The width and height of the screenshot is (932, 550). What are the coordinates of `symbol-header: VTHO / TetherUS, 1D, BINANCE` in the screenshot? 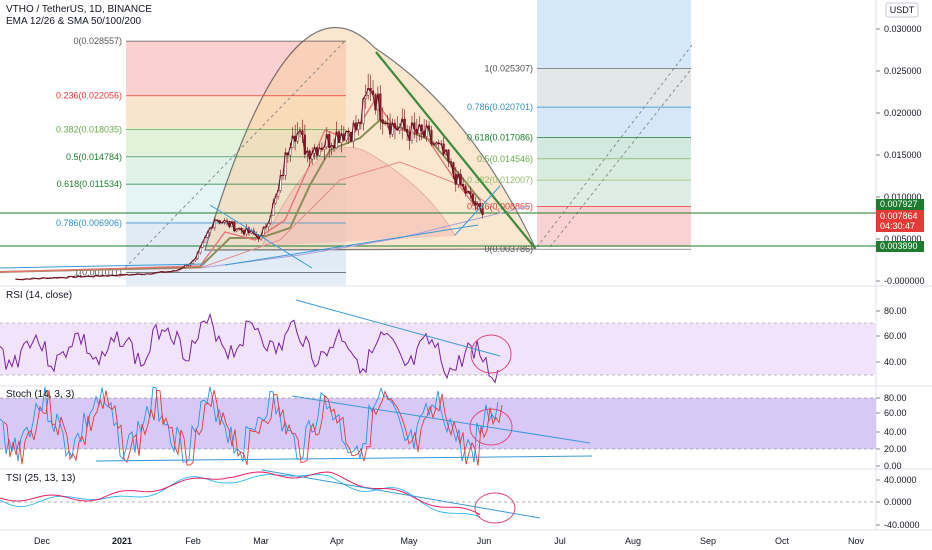 It's located at (79, 9).